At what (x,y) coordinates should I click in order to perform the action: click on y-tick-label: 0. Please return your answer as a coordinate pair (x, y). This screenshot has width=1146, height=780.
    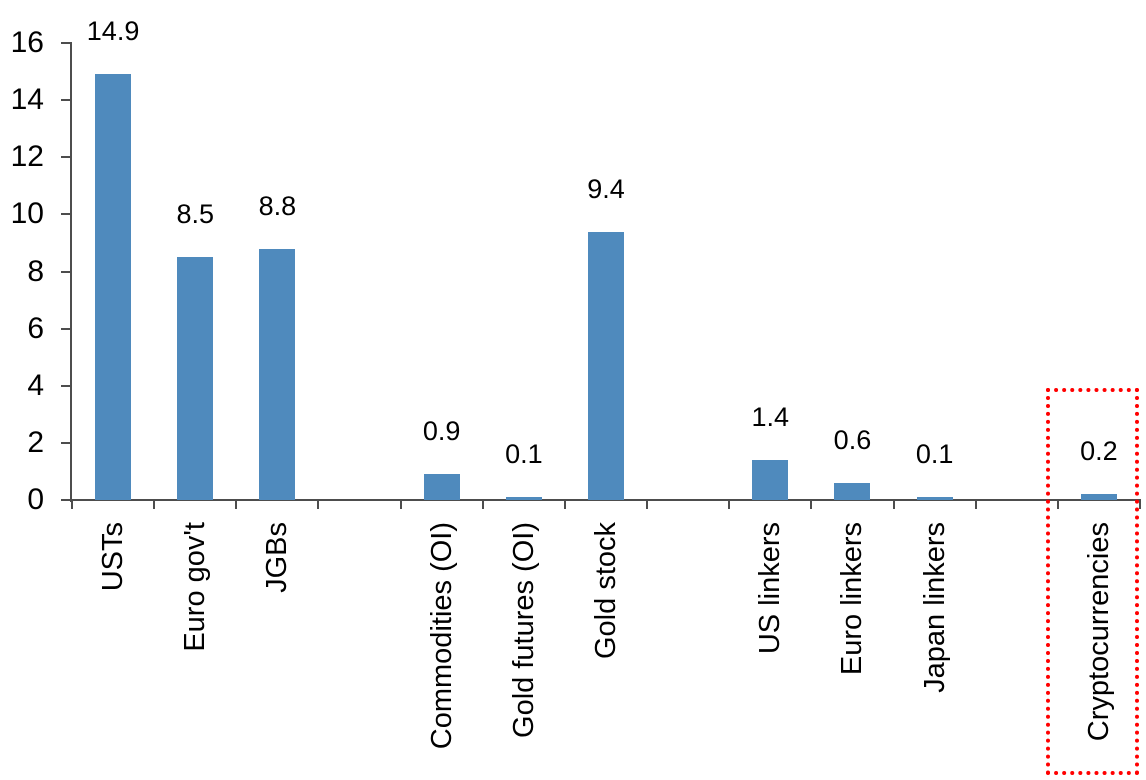
    Looking at the image, I should click on (35, 499).